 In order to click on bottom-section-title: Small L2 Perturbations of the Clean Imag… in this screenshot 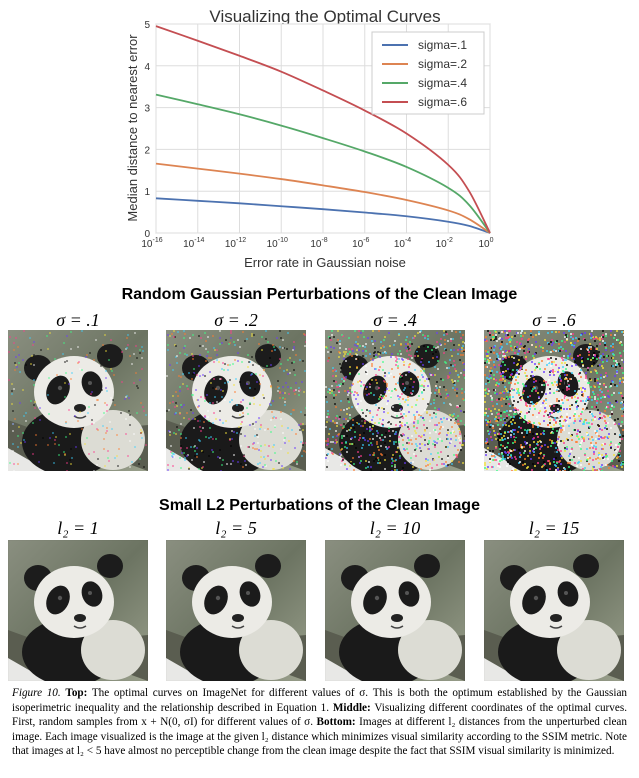, I will do `click(319, 505)`.